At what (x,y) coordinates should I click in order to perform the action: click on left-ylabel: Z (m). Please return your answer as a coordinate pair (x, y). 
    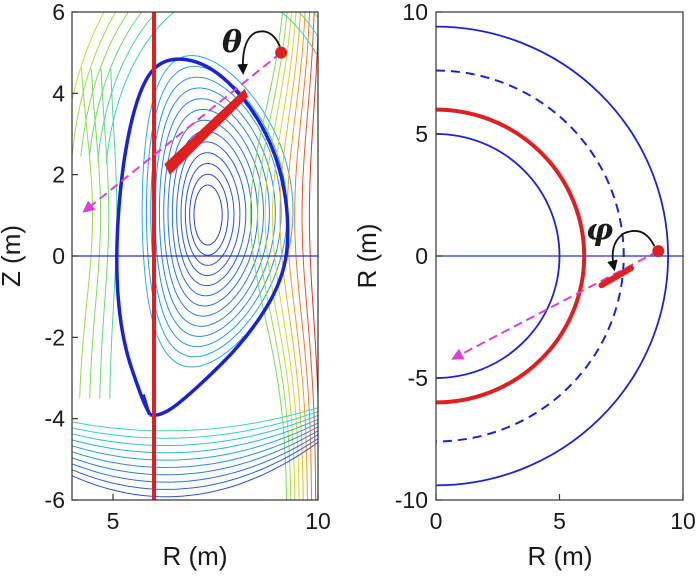
    Looking at the image, I should click on (13, 256).